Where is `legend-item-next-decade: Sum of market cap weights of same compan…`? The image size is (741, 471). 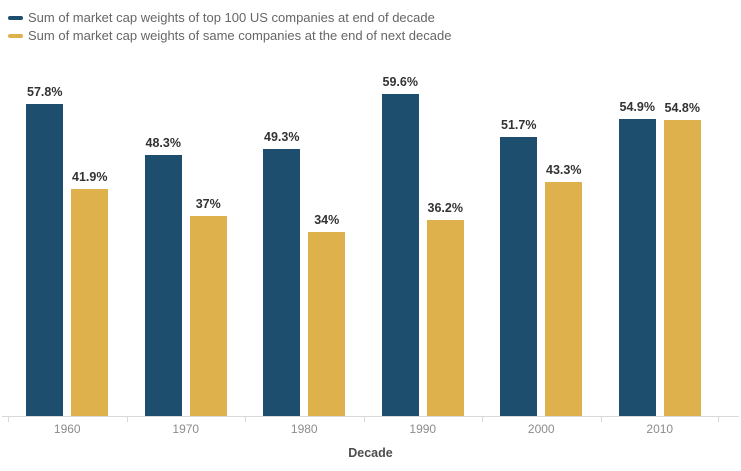 legend-item-next-decade: Sum of market cap weights of same compan… is located at coordinates (229, 35).